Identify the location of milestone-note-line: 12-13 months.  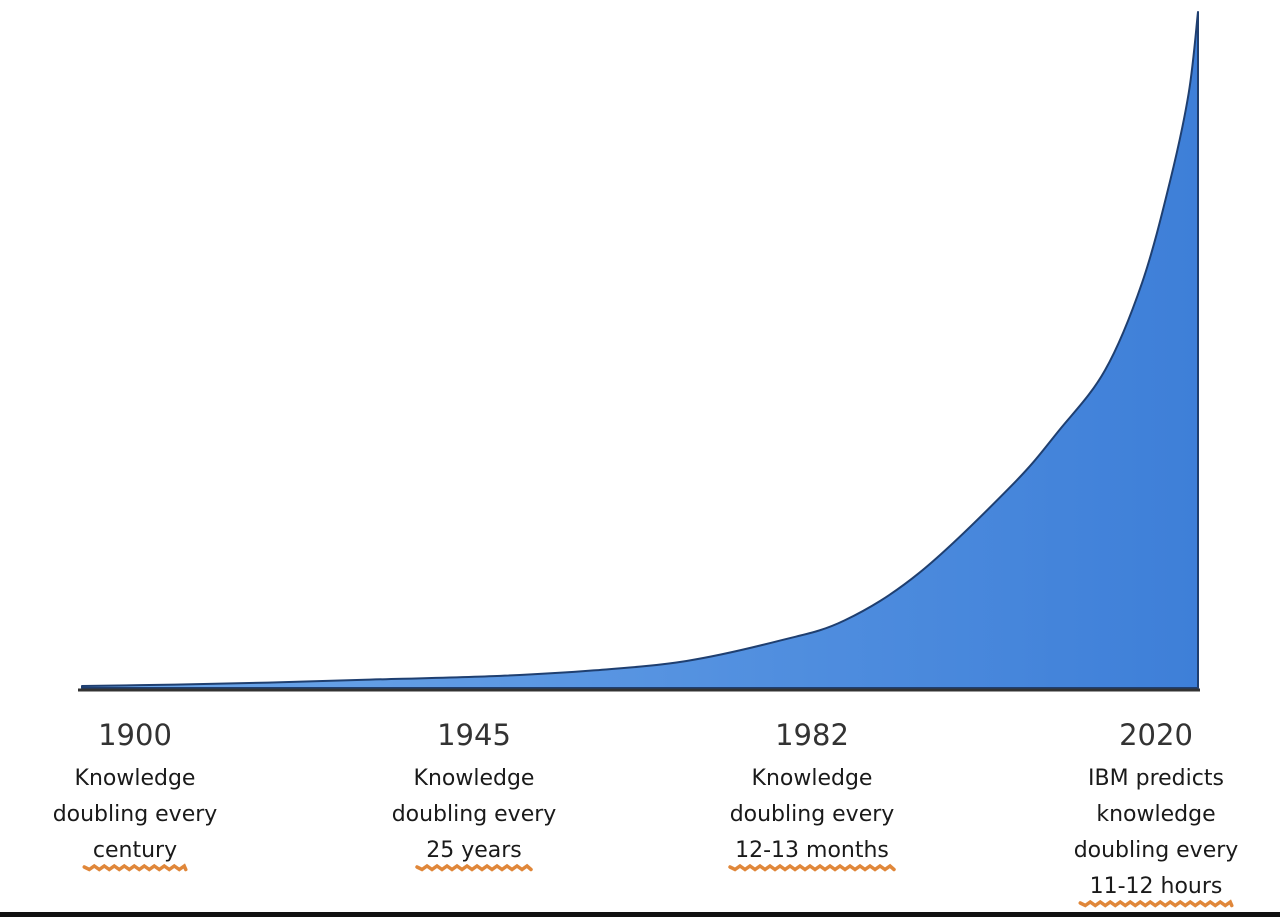
(812, 850).